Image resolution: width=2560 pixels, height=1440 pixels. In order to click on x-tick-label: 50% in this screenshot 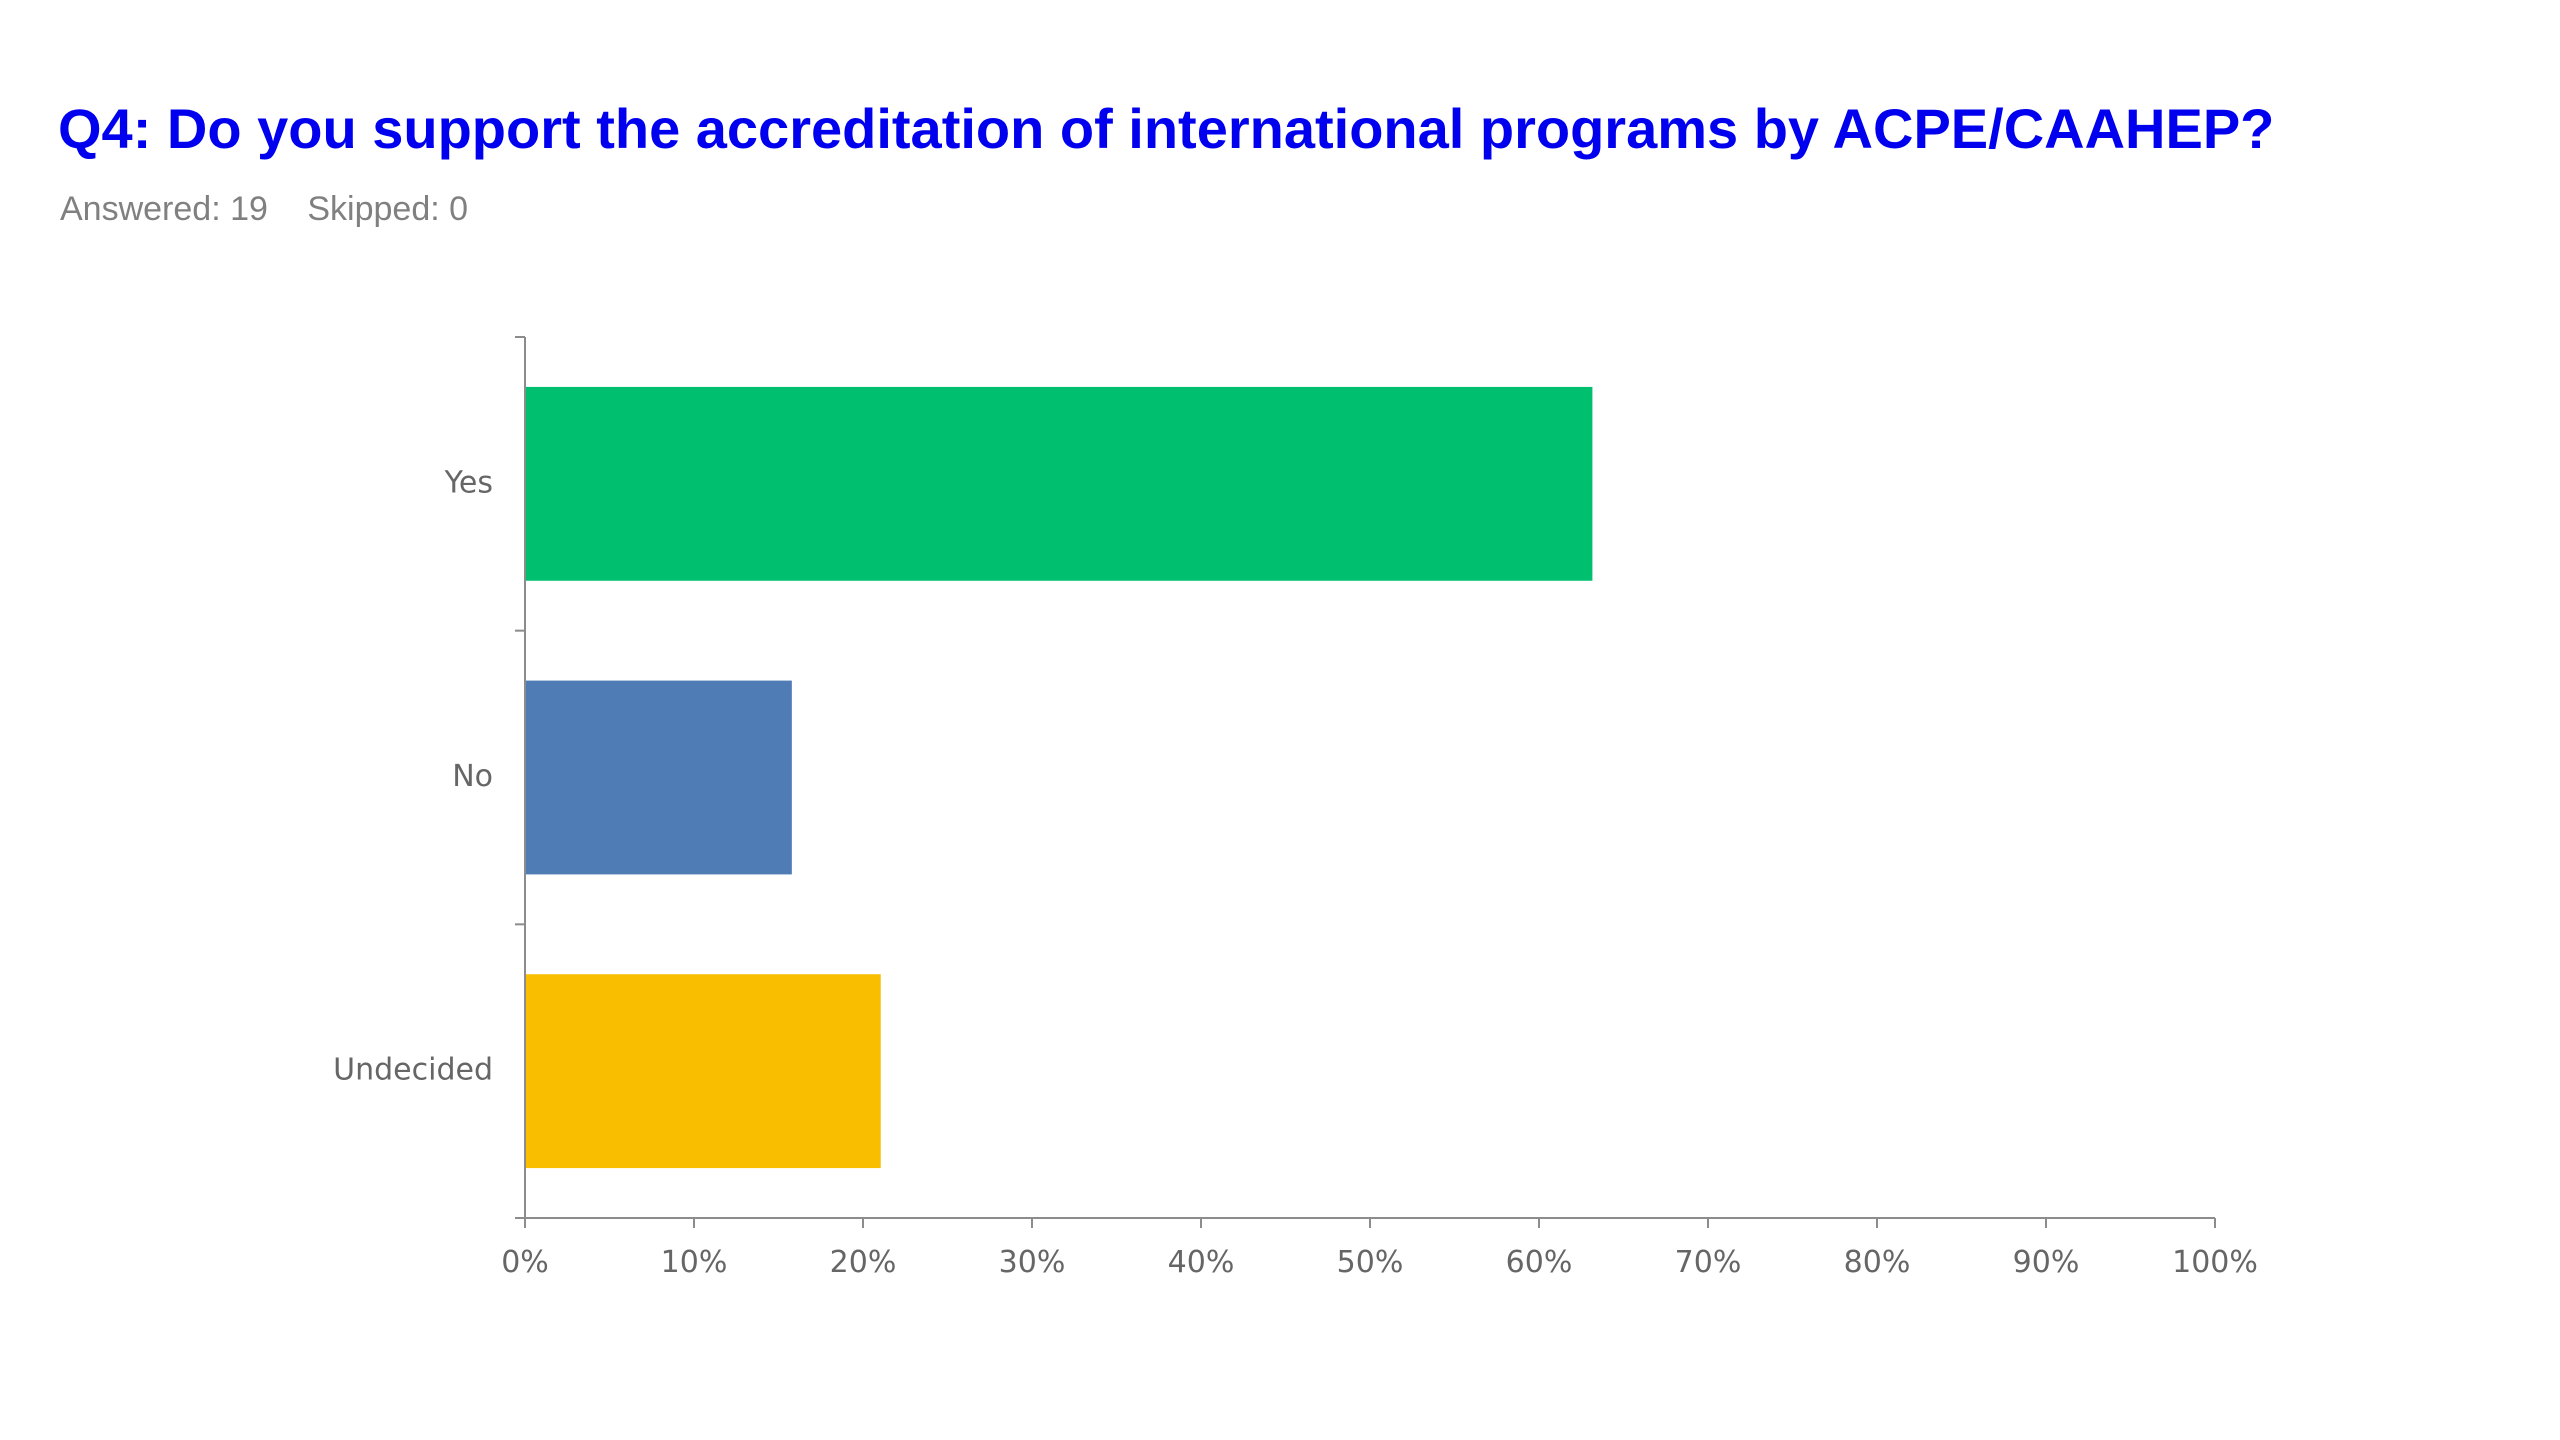, I will do `click(1370, 1262)`.